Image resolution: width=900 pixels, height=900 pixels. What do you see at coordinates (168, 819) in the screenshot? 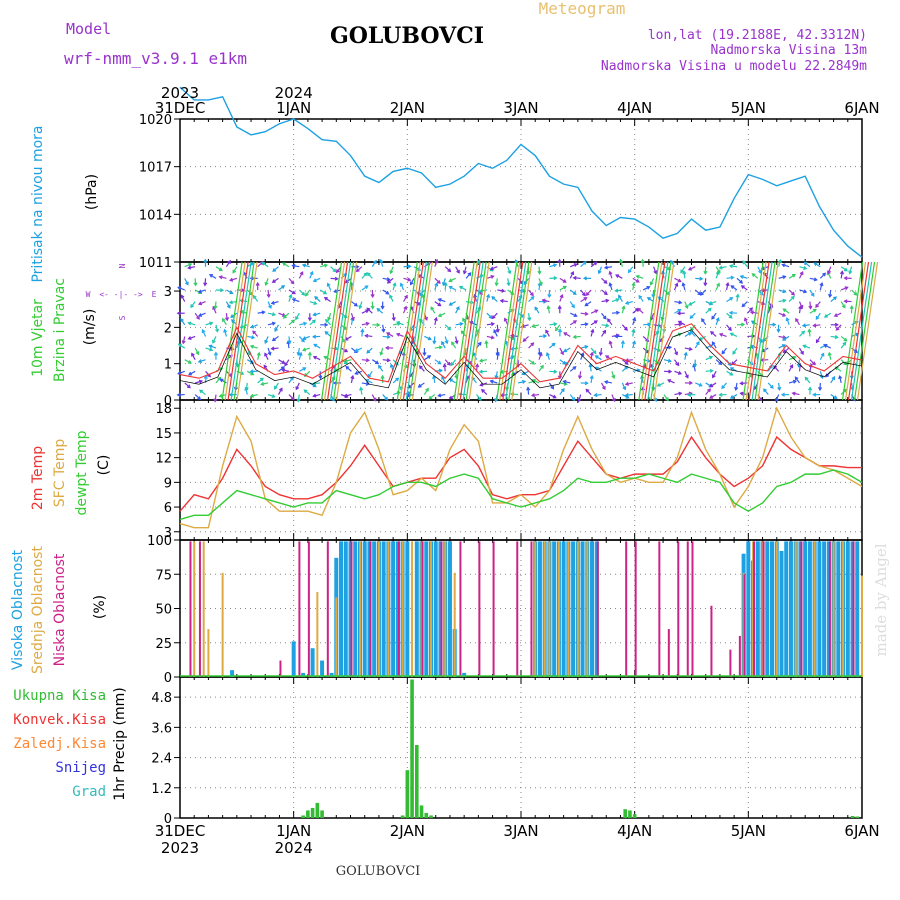
I see `y-tick-label: 0` at bounding box center [168, 819].